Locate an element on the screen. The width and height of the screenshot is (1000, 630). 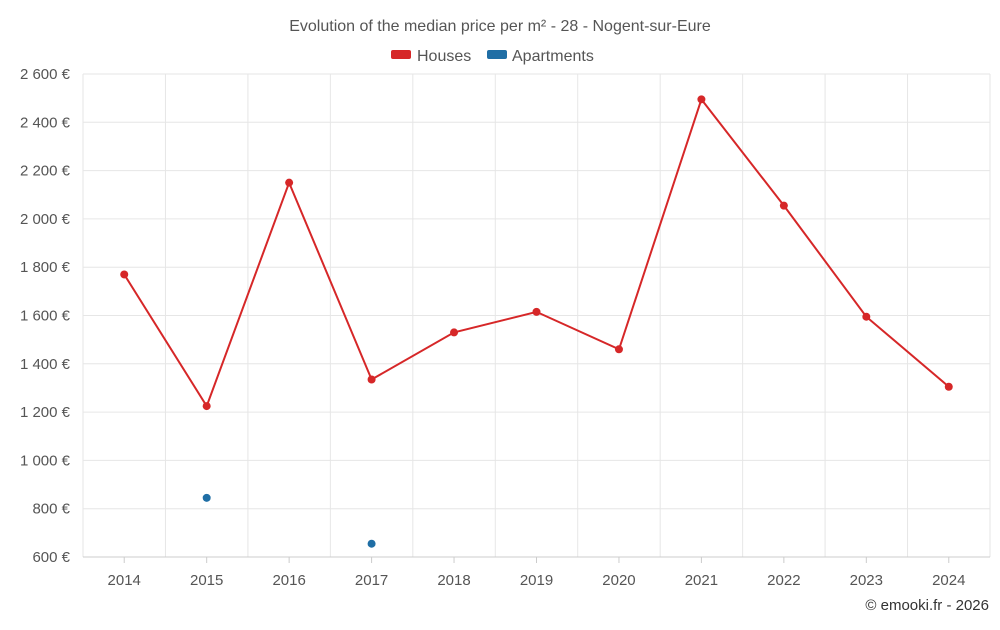
y-tick-label: 1 400 € is located at coordinates (45, 364).